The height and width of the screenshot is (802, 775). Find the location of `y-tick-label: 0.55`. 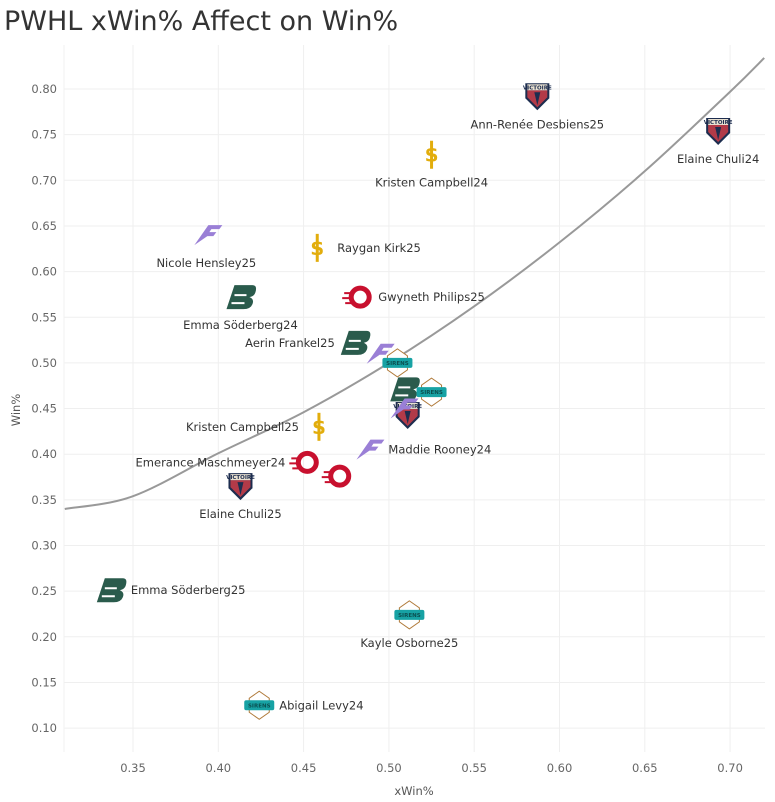

y-tick-label: 0.55 is located at coordinates (44, 317).